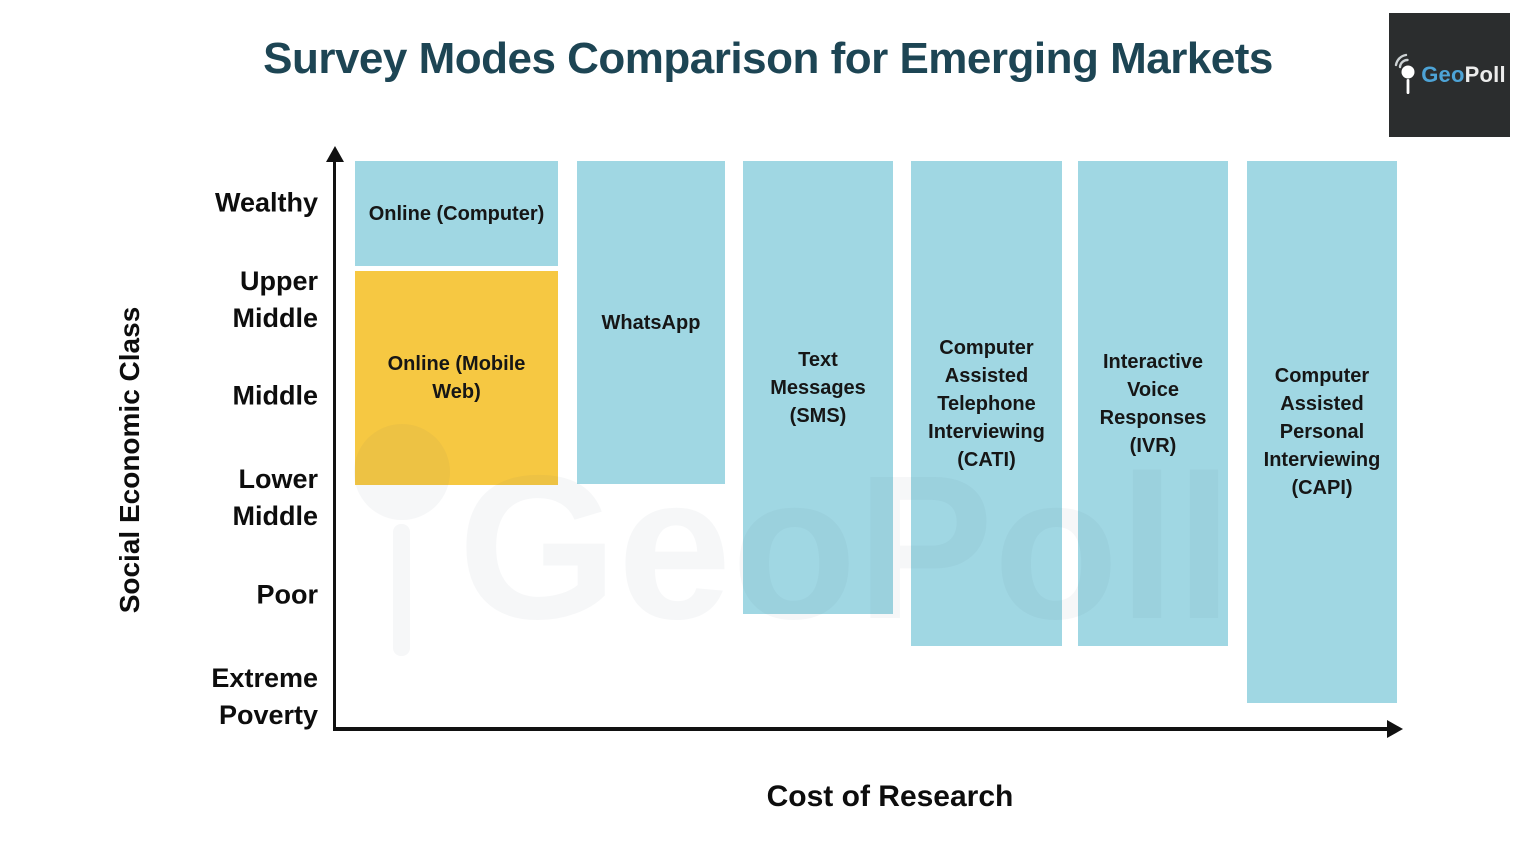 This screenshot has width=1536, height=864. I want to click on geopoll-logo: GeoPoll, so click(1449, 75).